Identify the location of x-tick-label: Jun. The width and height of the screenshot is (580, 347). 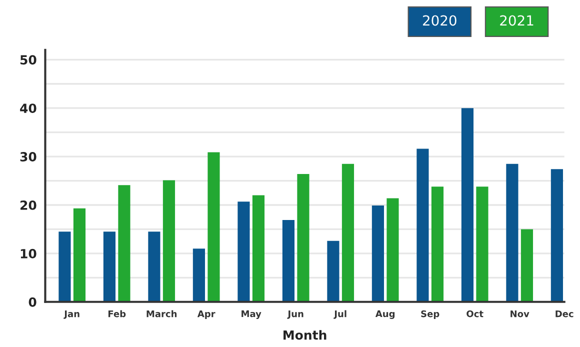
(295, 314).